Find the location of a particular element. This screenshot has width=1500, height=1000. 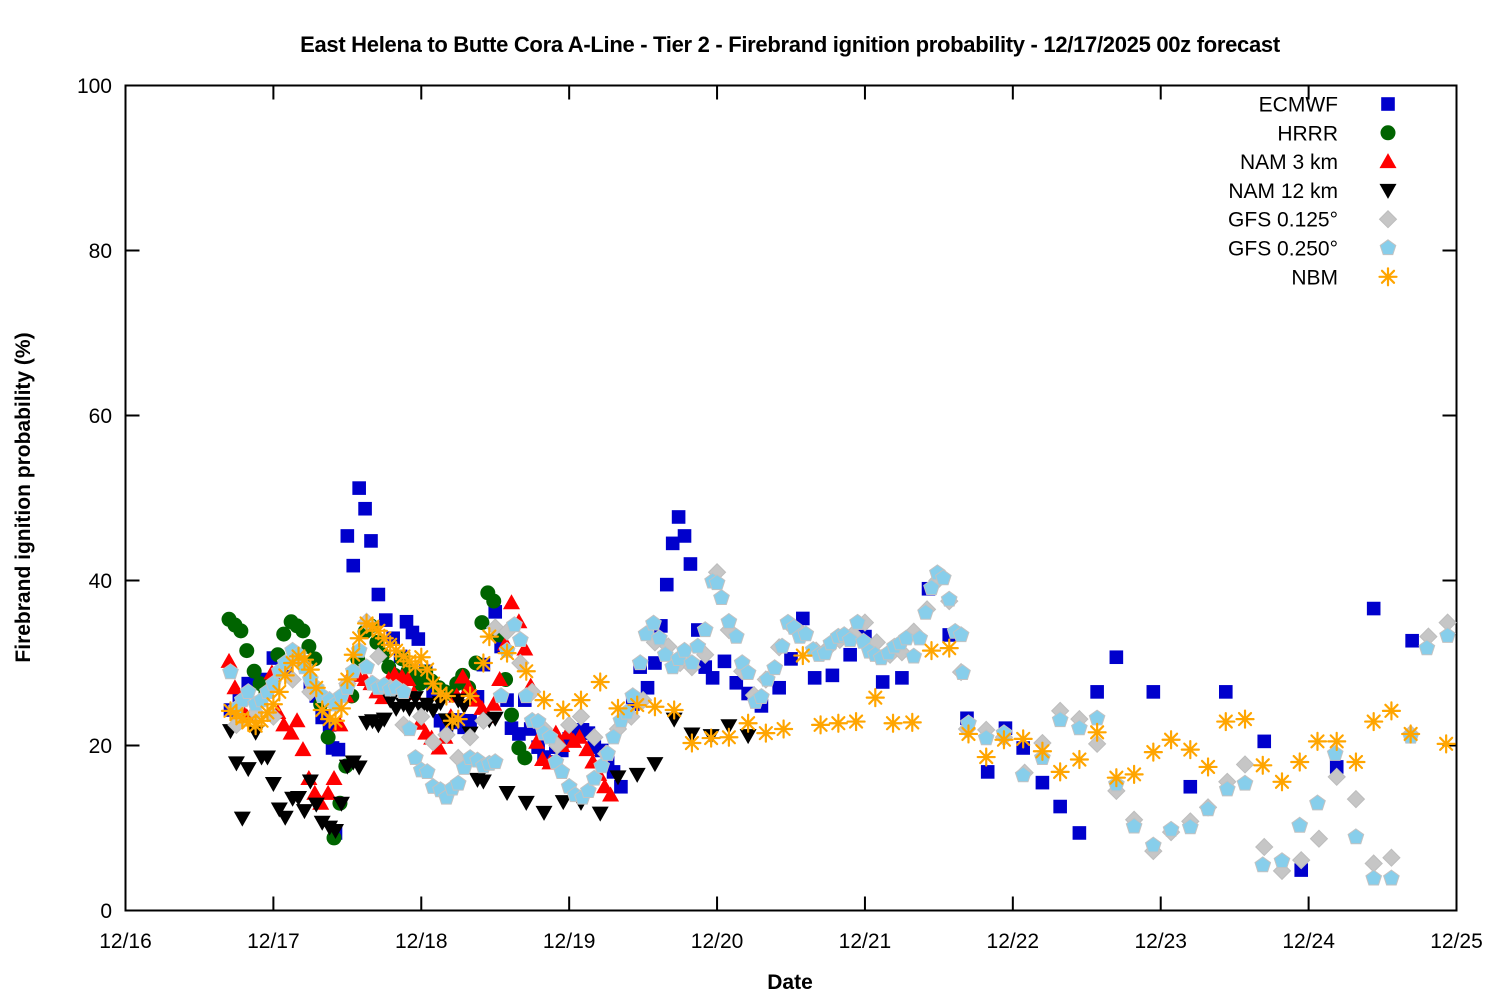

legend-item-ecmwf: ECMWF is located at coordinates (1327, 105).